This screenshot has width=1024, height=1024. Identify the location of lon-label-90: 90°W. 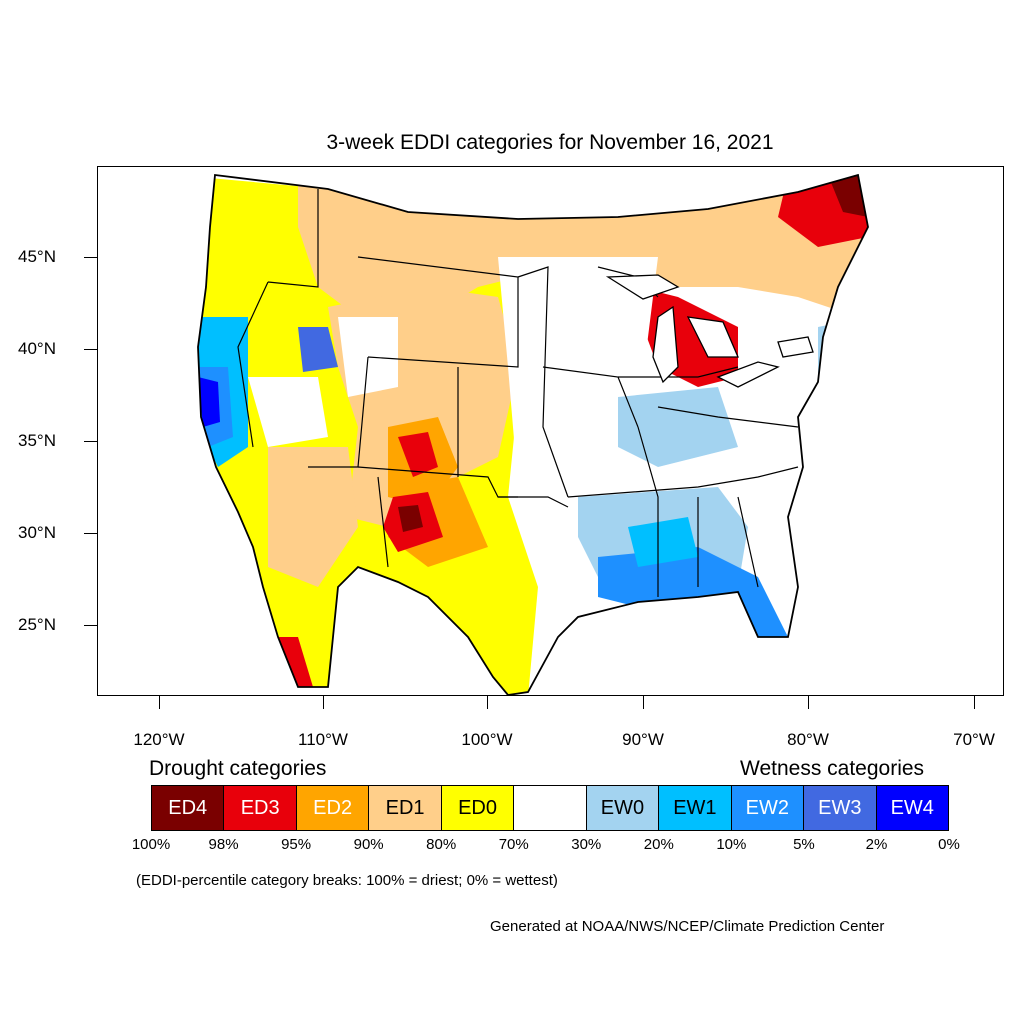
(643, 739).